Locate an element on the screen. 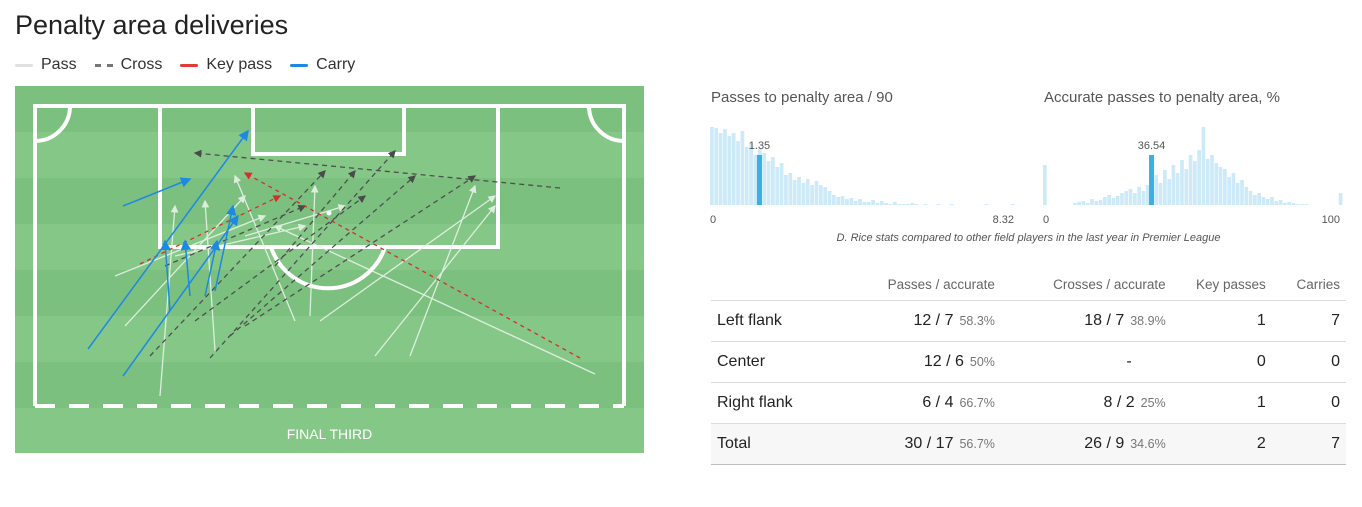 The height and width of the screenshot is (507, 1362). table-row: Left flank 12 / 7 58.3% 18 / 7 38.9% 1 7 is located at coordinates (1028, 321).